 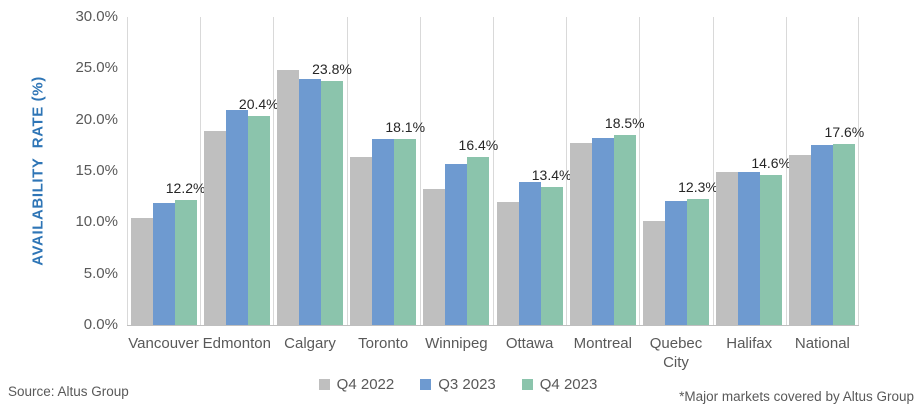 I want to click on data-label: 16.4%, so click(x=478, y=144).